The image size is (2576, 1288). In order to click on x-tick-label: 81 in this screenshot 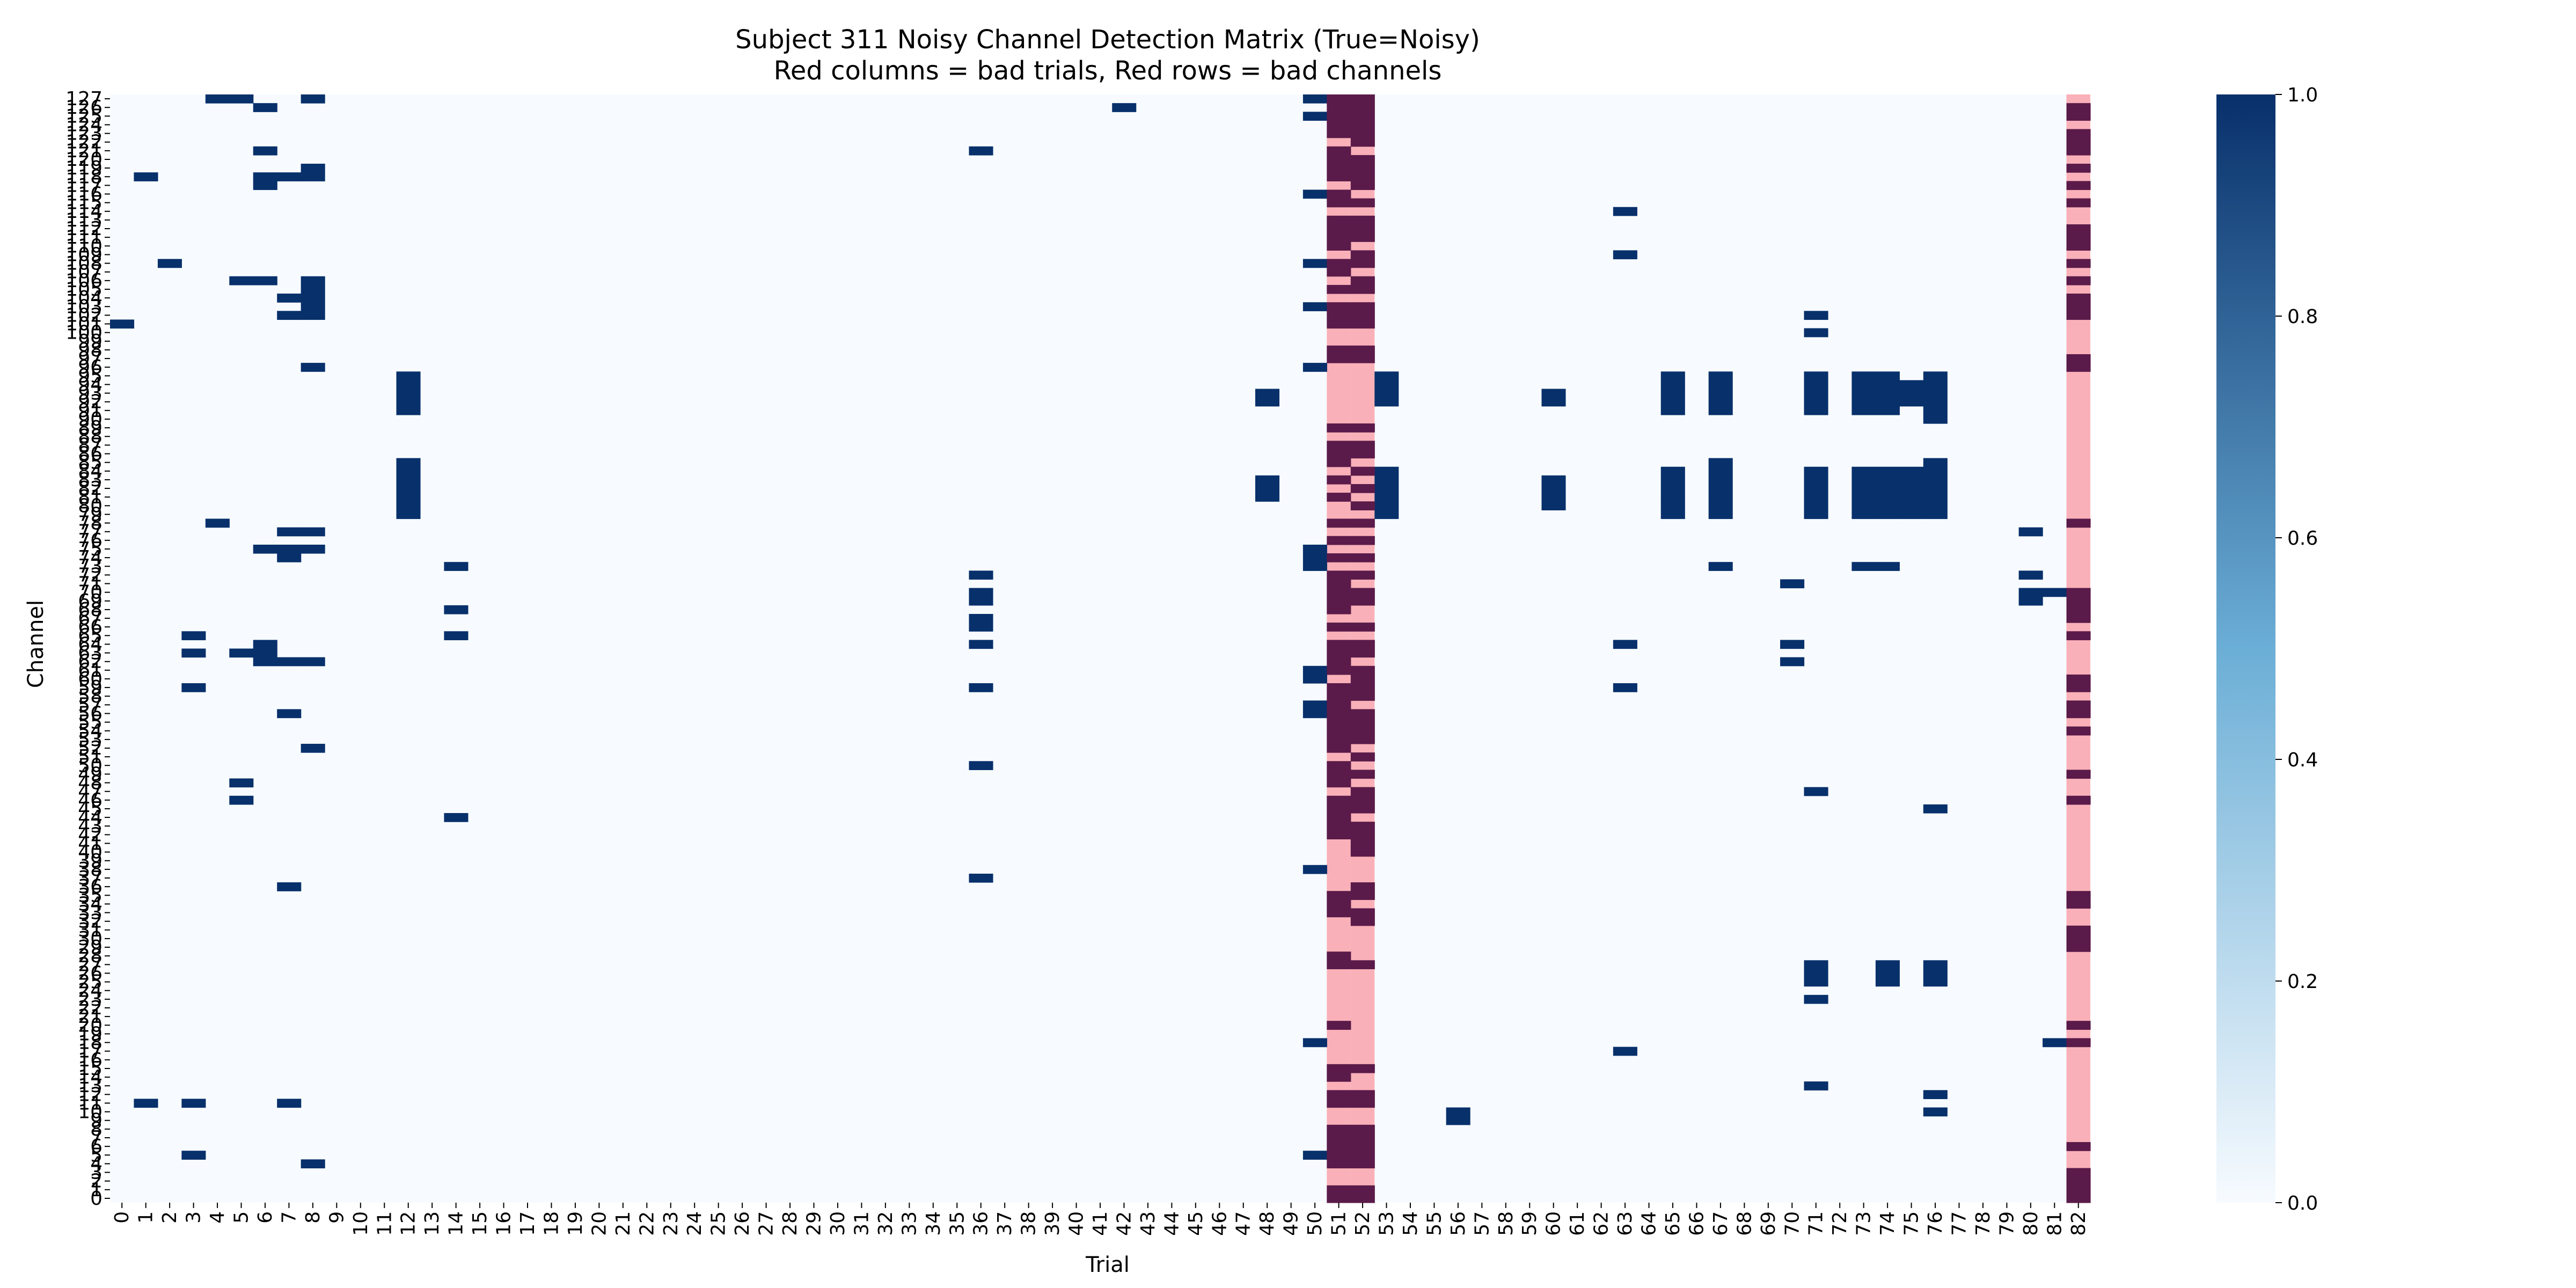, I will do `click(2055, 1223)`.